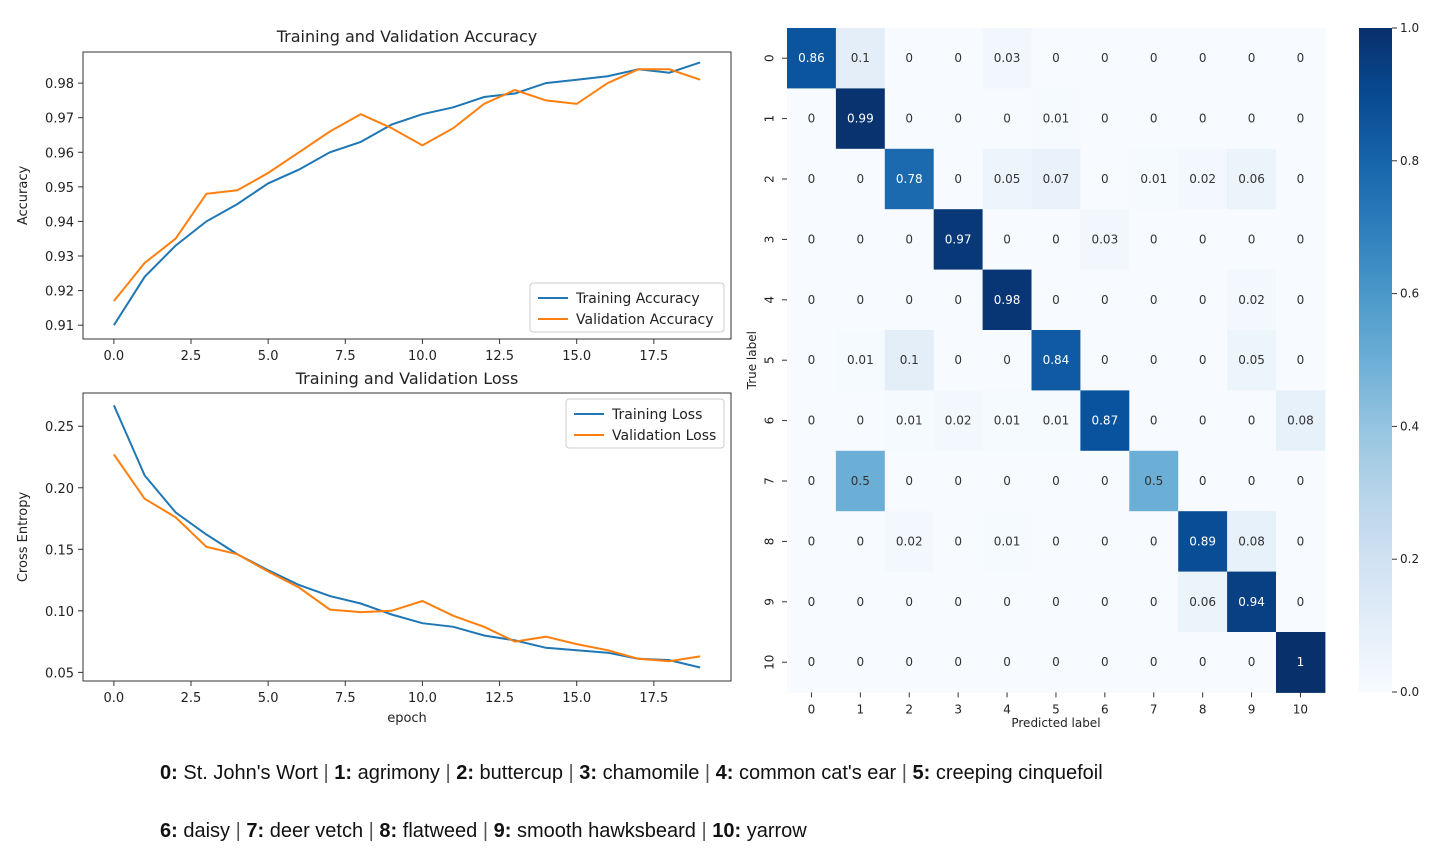 The image size is (1440, 851). Describe the element at coordinates (1409, 28) in the screenshot. I see `colorbar-tick-label: 1.0` at that location.